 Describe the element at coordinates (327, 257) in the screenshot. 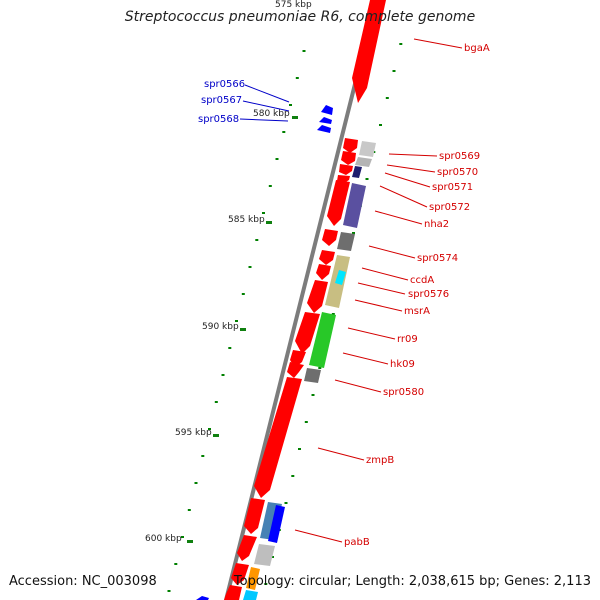

I see `gene-ccdA` at that location.